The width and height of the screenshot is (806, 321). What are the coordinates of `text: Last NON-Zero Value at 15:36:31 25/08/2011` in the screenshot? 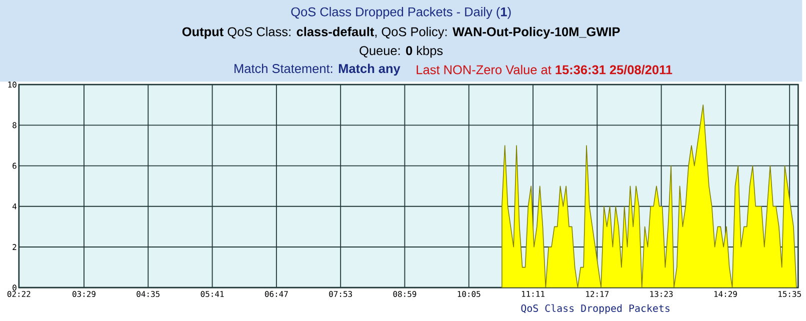 It's located at (544, 69).